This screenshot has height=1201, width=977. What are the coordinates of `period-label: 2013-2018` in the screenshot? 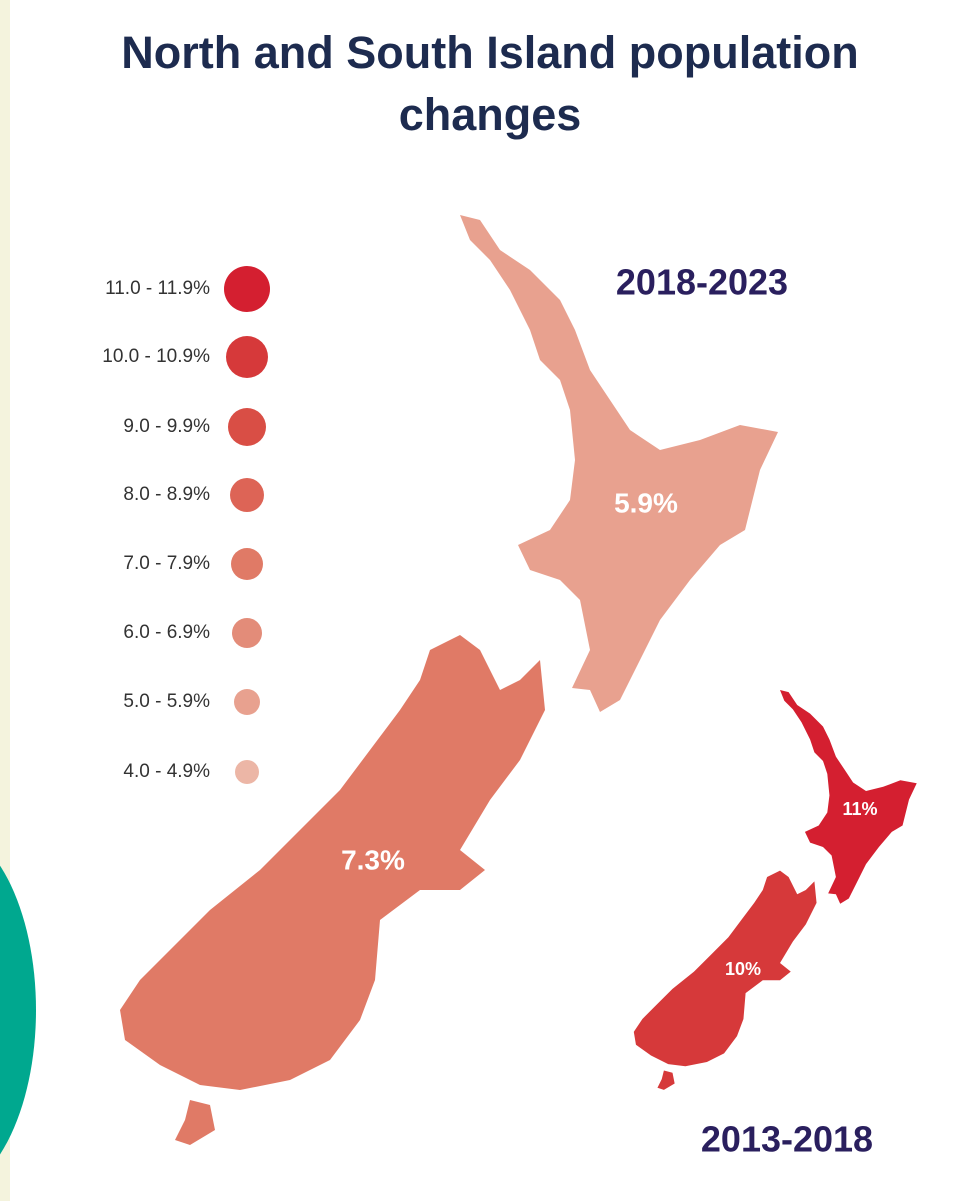 It's located at (787, 1139).